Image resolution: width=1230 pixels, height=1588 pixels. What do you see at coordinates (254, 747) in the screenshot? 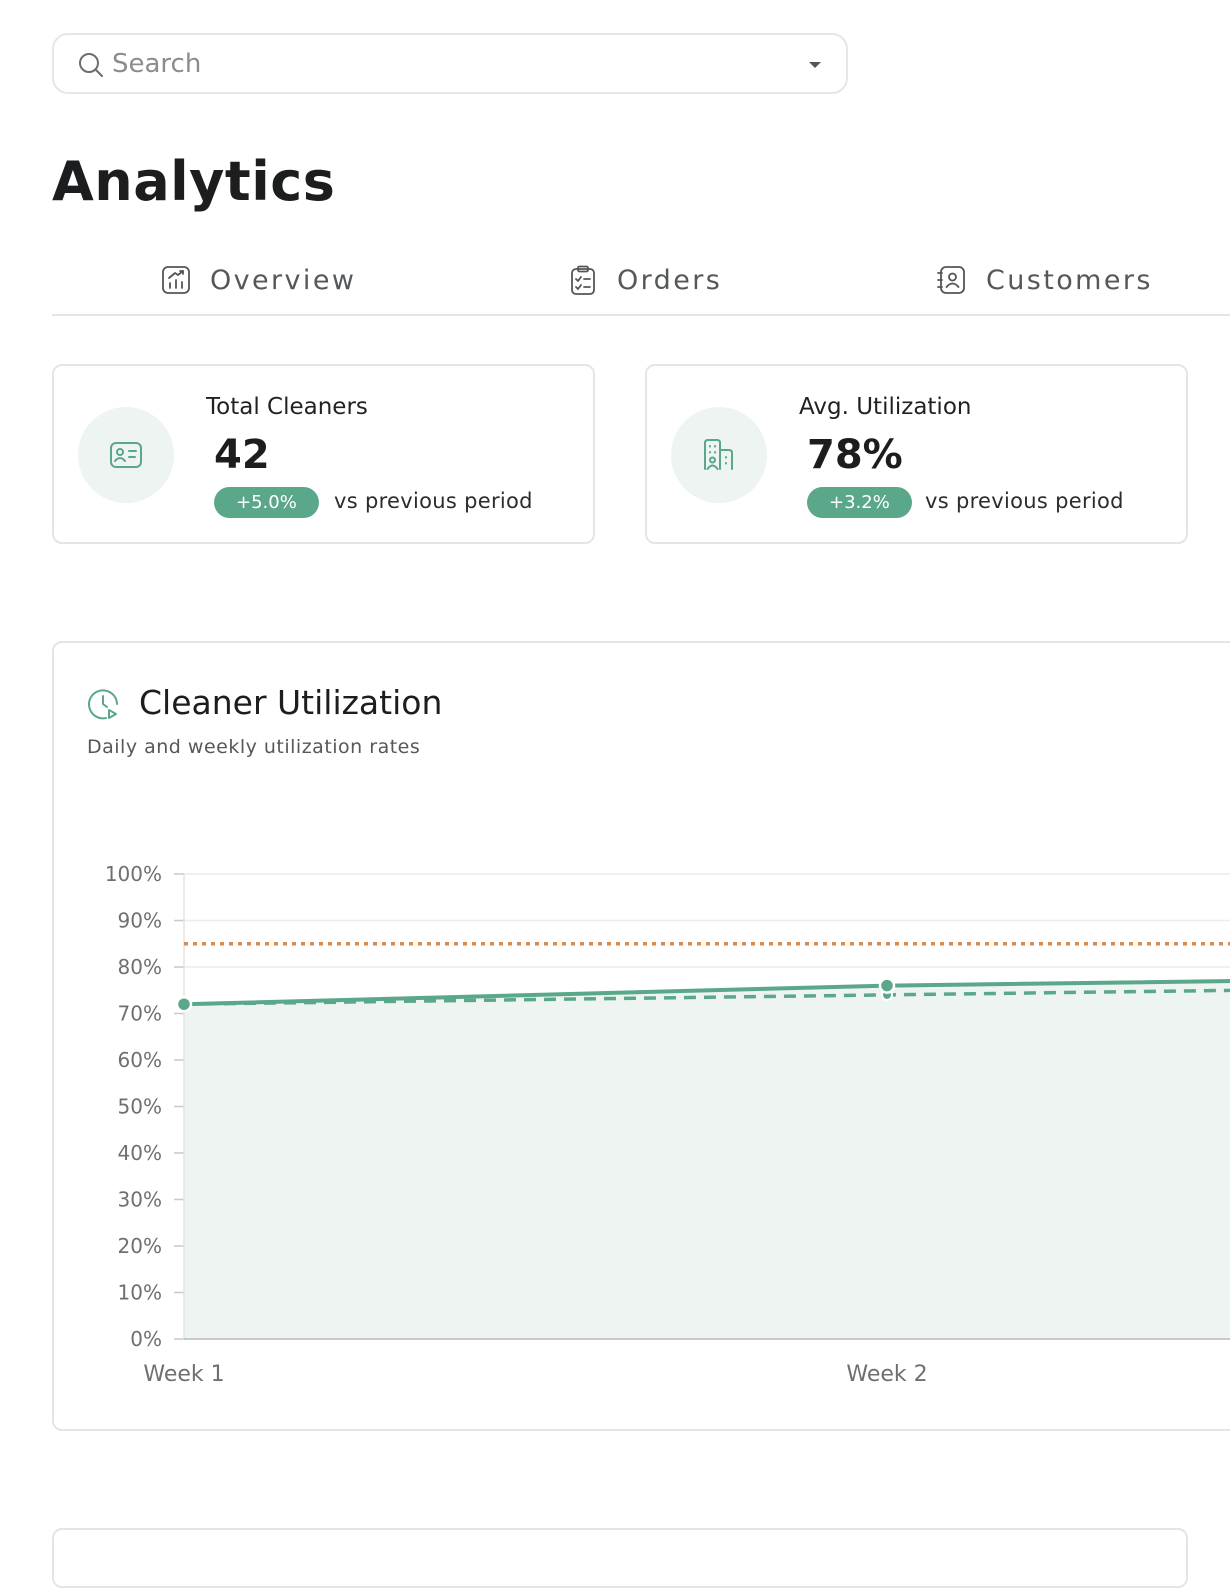
I see `chart-subtitle: Daily and weekly utilization rates` at bounding box center [254, 747].